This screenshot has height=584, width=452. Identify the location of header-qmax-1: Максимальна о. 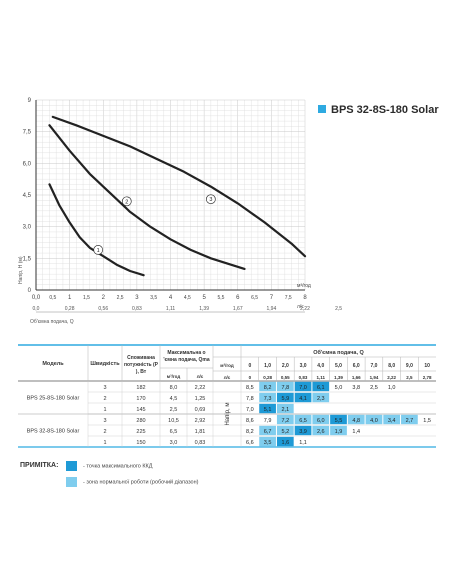
(186, 353).